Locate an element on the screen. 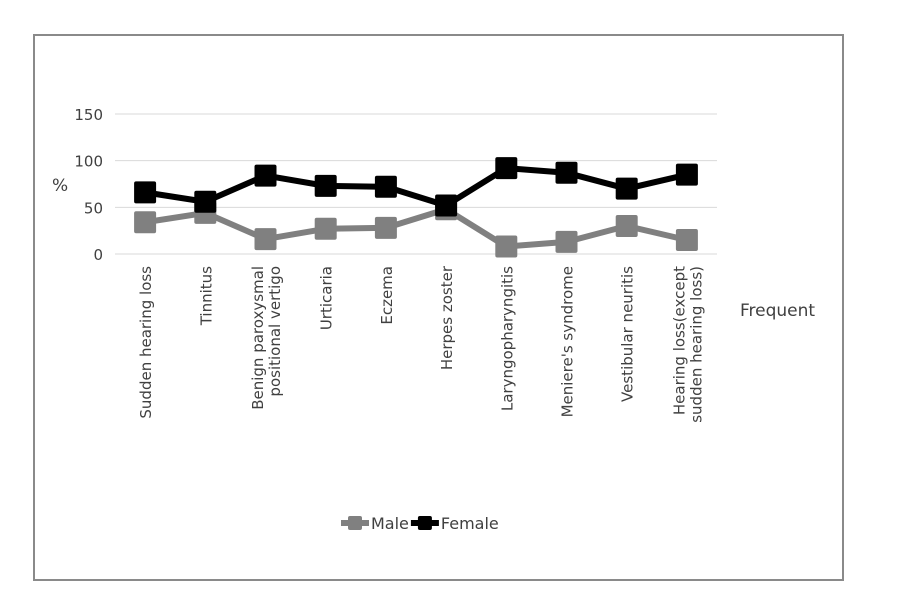  x-category-label: Tinnitus is located at coordinates (206, 296).